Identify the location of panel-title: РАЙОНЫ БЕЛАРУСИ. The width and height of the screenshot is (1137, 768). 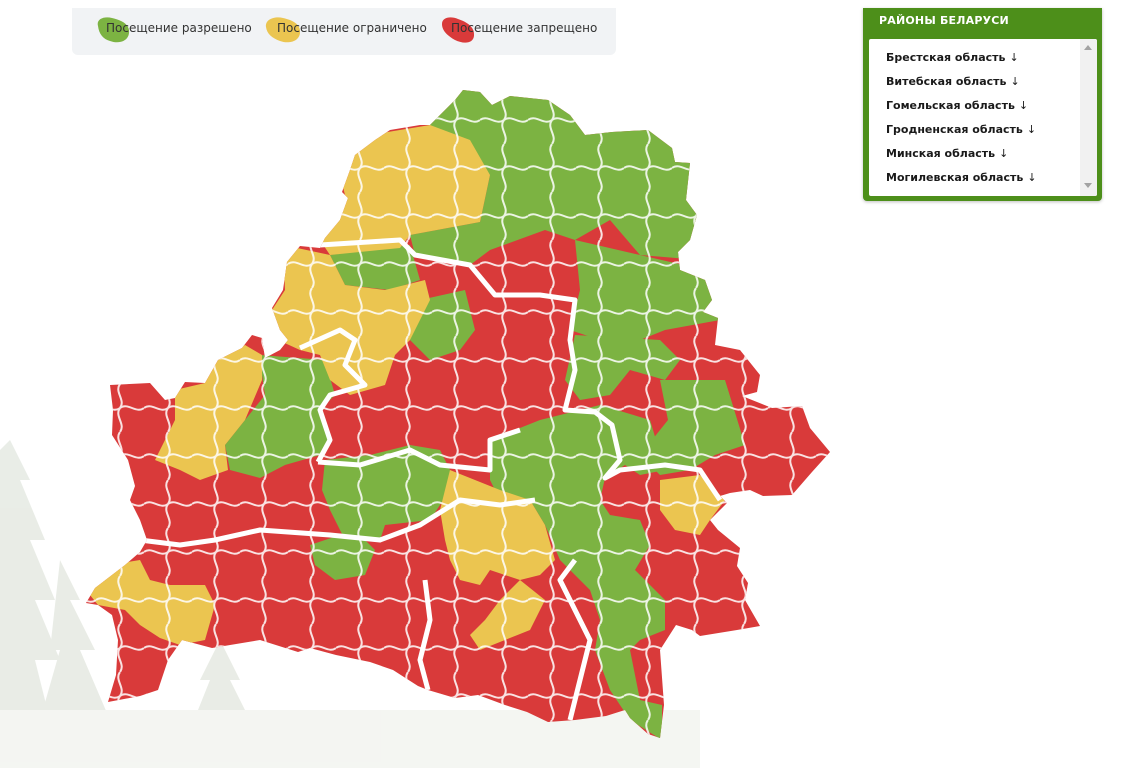
(944, 20).